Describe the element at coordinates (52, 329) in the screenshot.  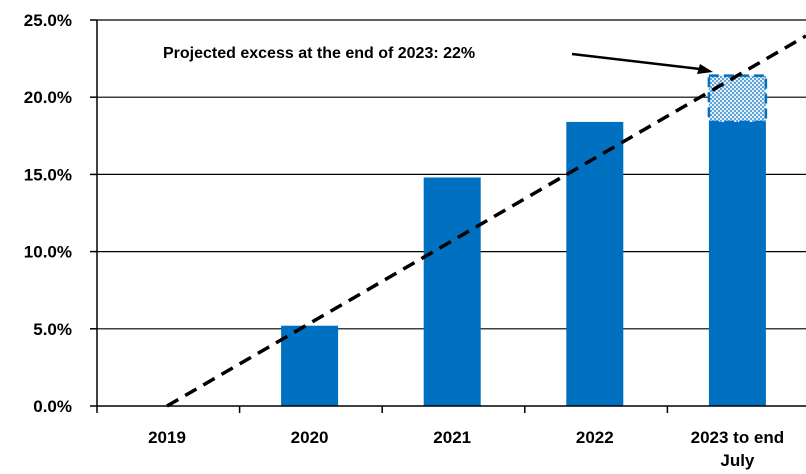
I see `y-tick-label: 5.0%` at that location.